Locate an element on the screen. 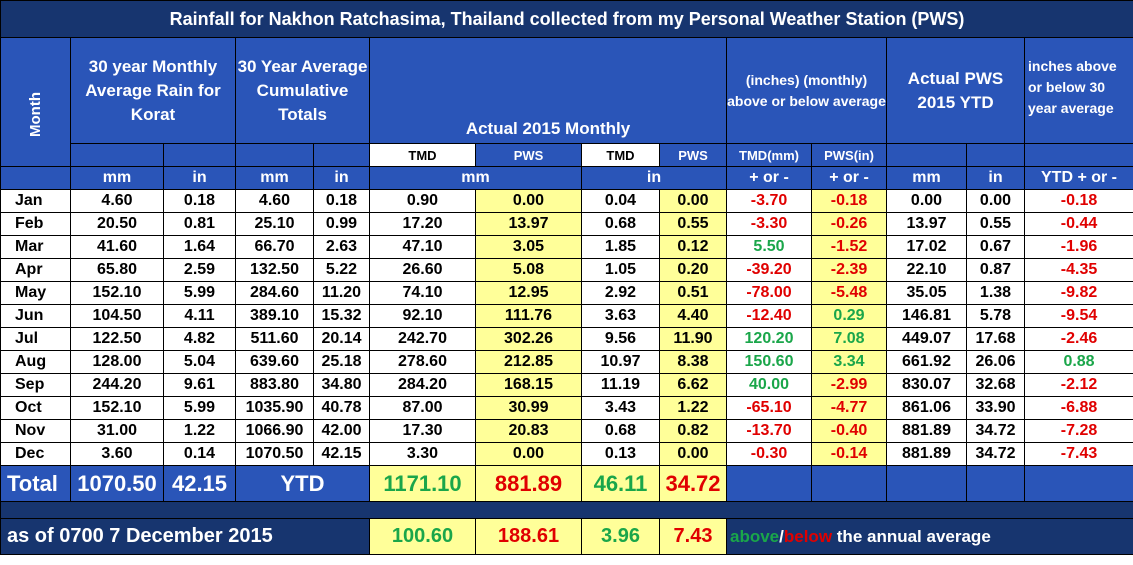  cell-avg-mm: 104.50 is located at coordinates (117, 316).